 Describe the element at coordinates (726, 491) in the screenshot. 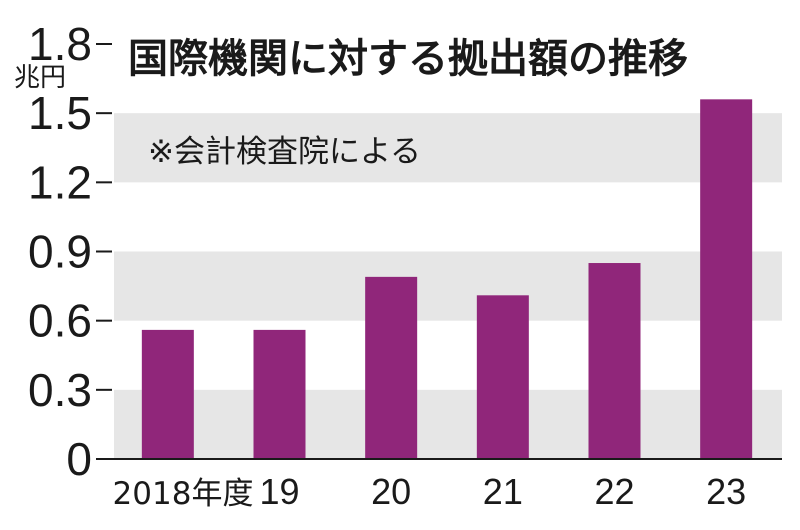

I see `x-tick-label: 23` at that location.